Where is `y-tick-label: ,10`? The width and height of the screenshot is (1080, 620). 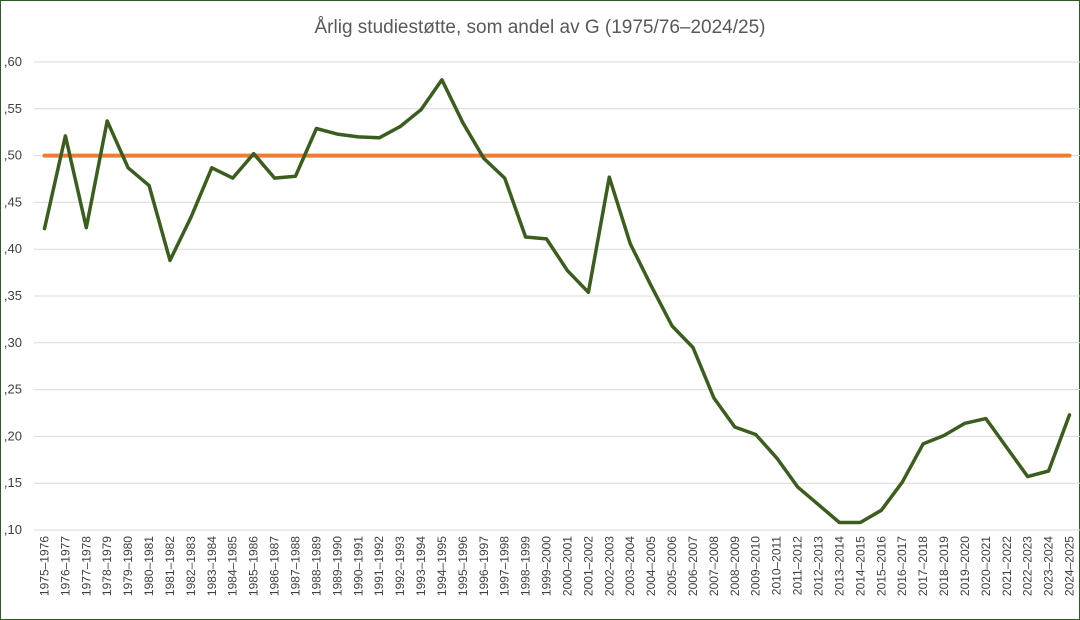
y-tick-label: ,10 is located at coordinates (13, 529).